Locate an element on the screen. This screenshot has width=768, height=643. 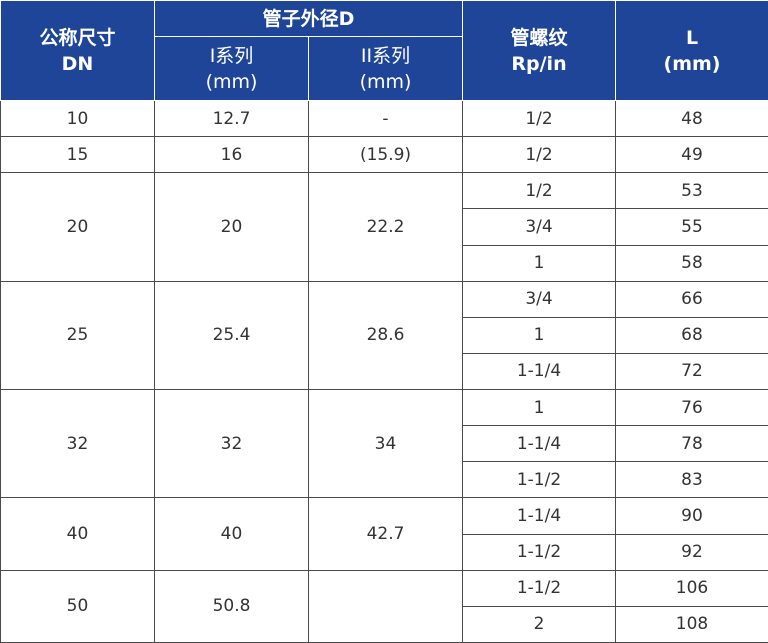
cell-series1: 40 is located at coordinates (231, 534).